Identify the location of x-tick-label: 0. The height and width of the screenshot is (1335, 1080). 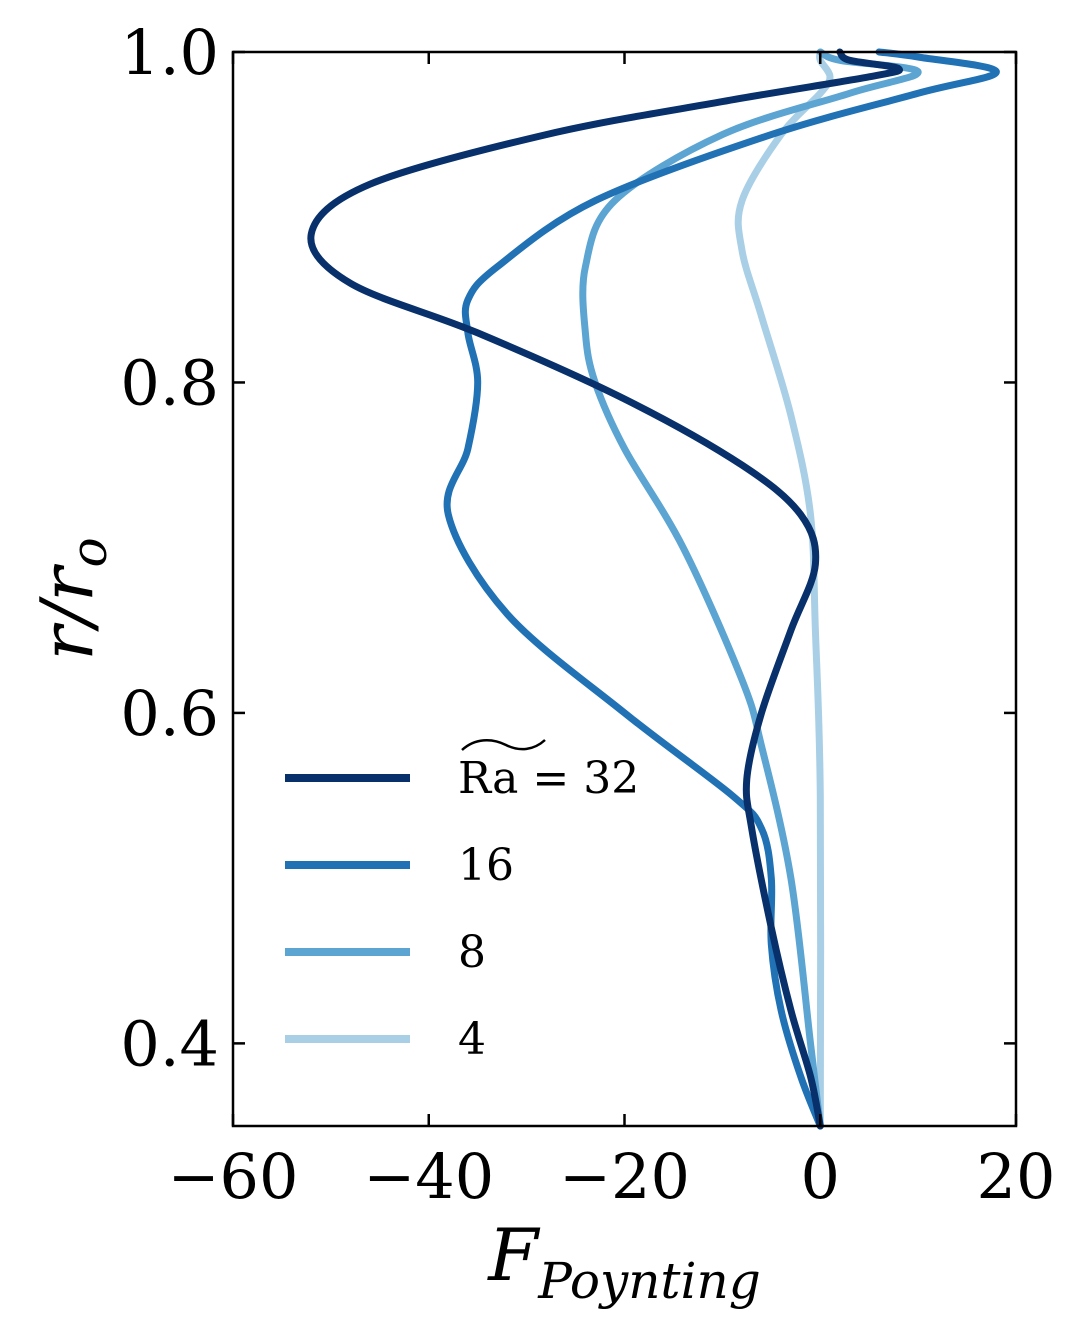
(820, 1176).